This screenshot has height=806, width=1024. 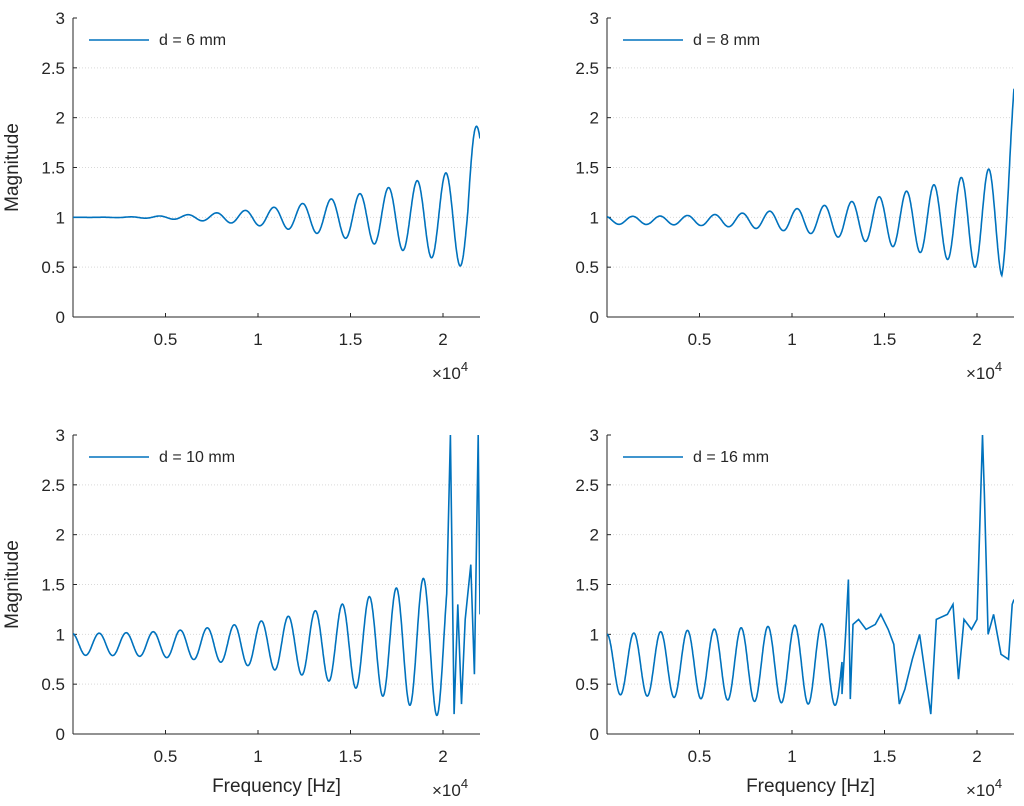 What do you see at coordinates (691, 40) in the screenshot?
I see `legend: d = 8 mm` at bounding box center [691, 40].